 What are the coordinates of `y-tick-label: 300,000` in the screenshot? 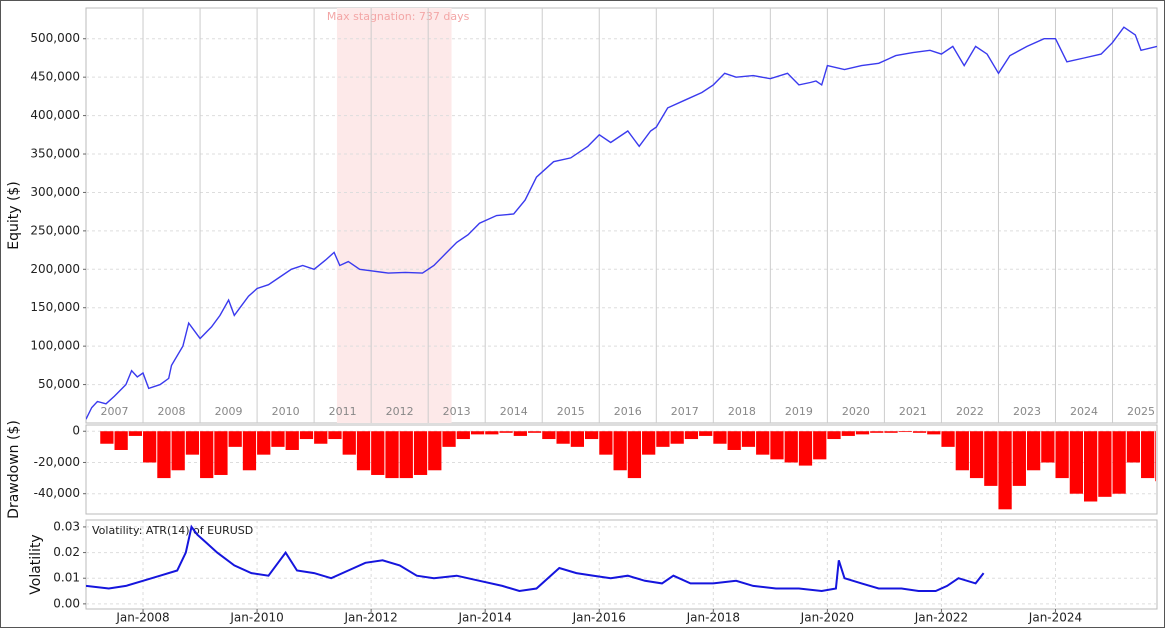 It's located at (55, 192).